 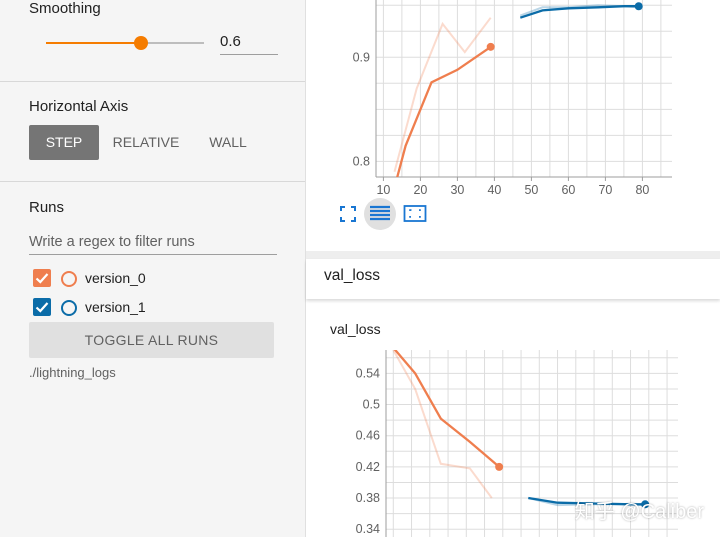 What do you see at coordinates (513, 255) in the screenshot?
I see `card-separator` at bounding box center [513, 255].